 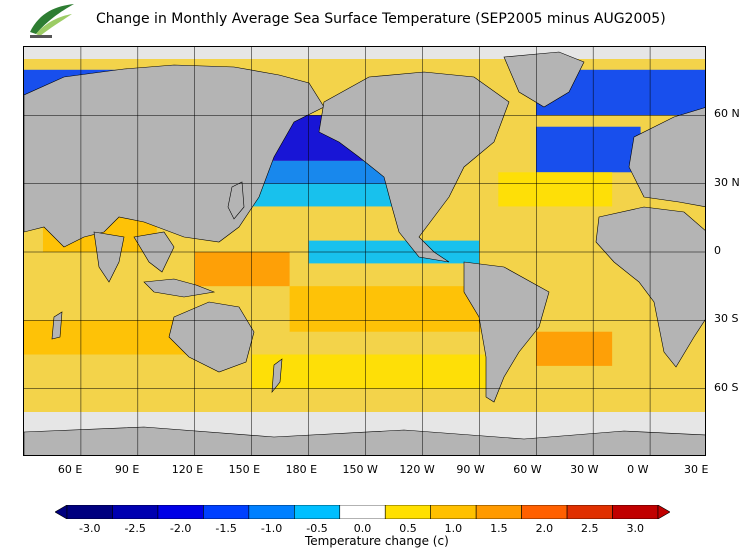 What do you see at coordinates (453, 528) in the screenshot?
I see `colorbar-tick-label: 1.0` at bounding box center [453, 528].